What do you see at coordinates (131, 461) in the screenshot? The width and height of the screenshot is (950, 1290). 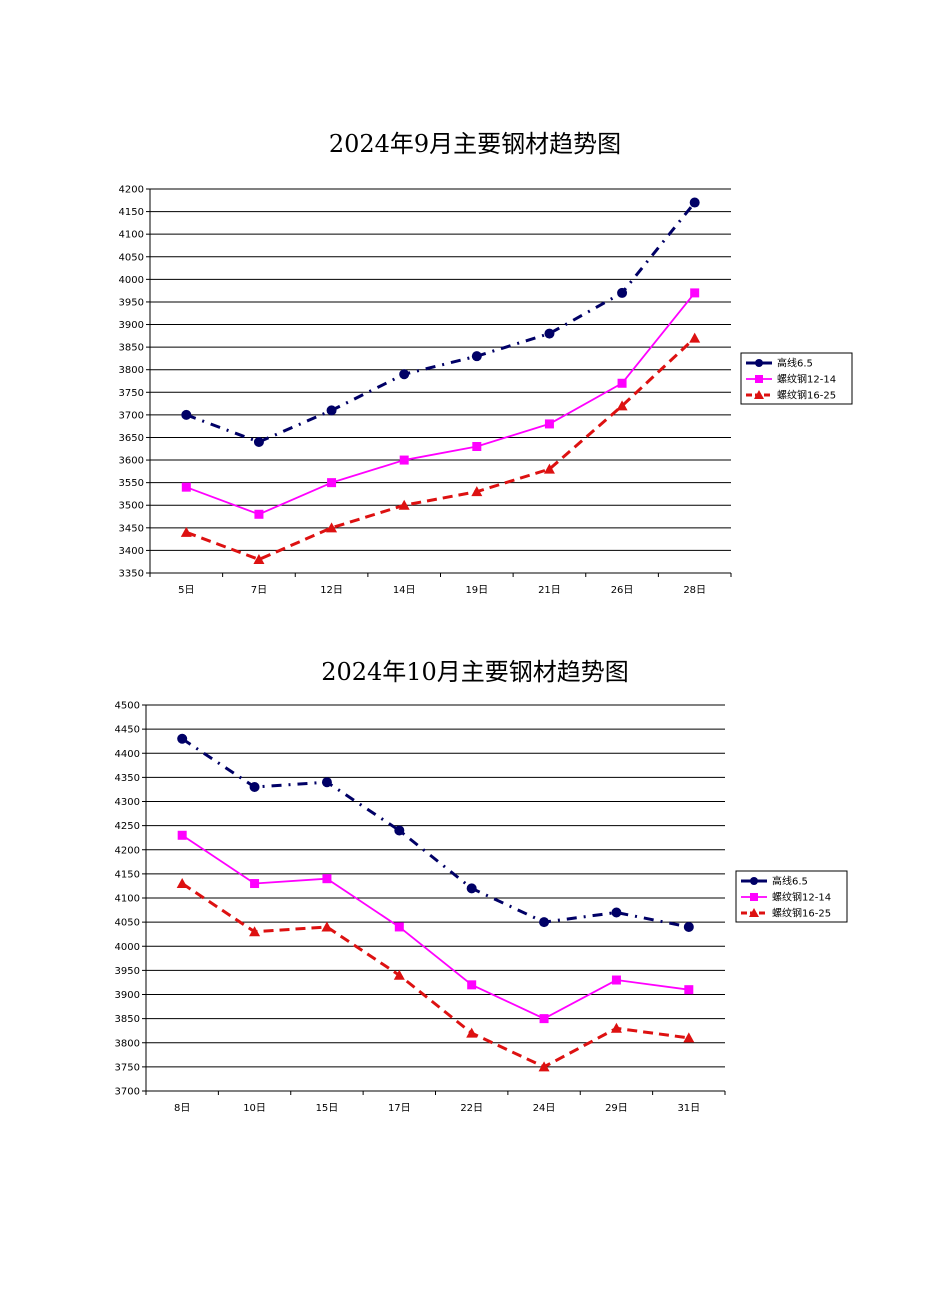 I see `y-tick-label: 3600` at bounding box center [131, 461].